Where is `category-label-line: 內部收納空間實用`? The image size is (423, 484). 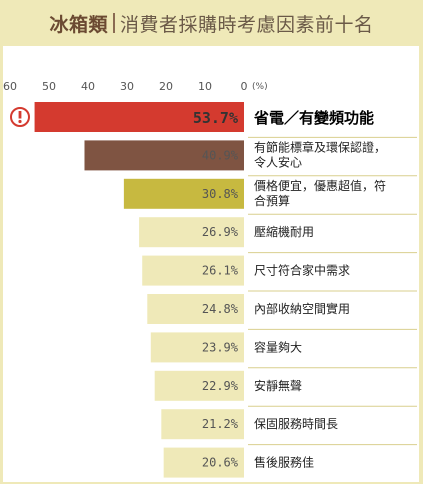 category-label-line: 內部收納空間實用 is located at coordinates (302, 308).